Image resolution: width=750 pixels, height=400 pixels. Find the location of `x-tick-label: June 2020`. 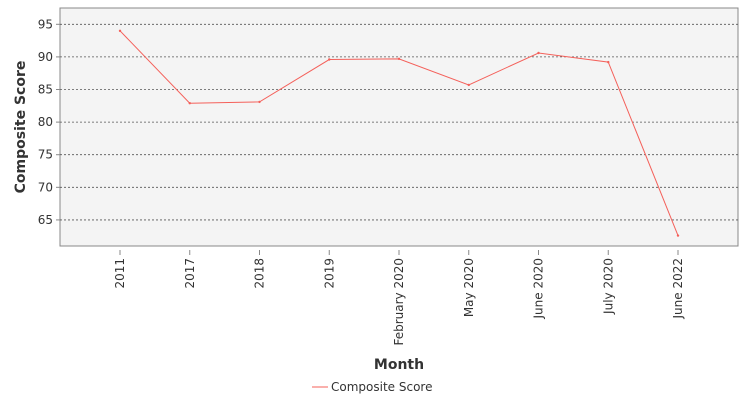

x-tick-label: June 2020 is located at coordinates (539, 289).